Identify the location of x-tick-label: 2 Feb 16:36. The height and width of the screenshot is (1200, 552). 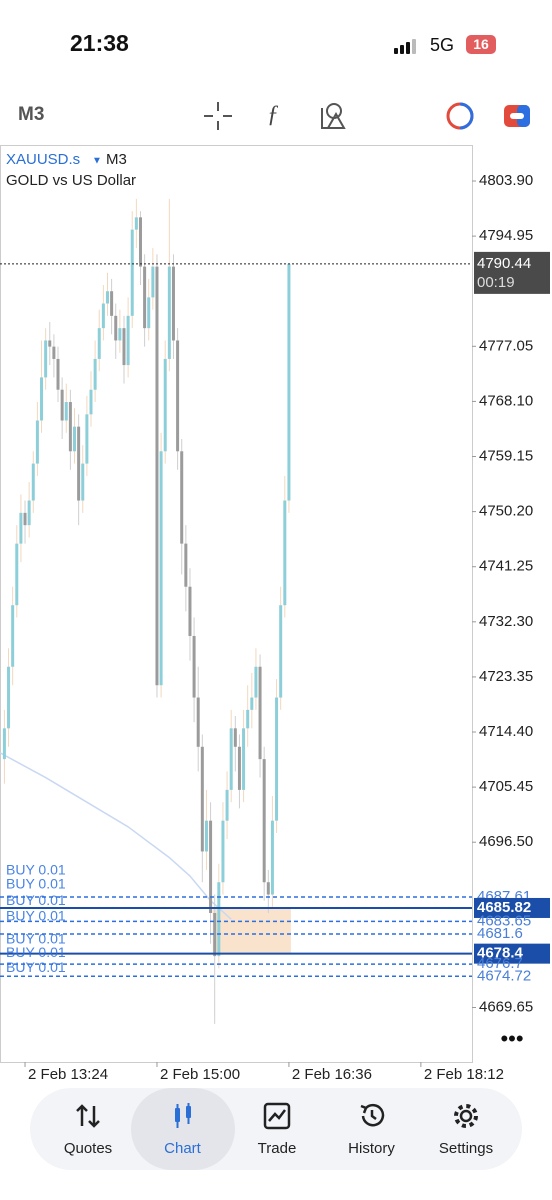
(332, 1074).